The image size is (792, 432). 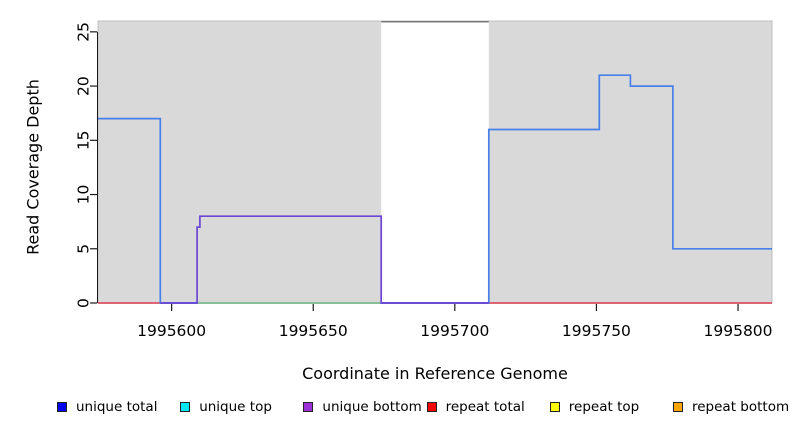 I want to click on highlight-region, so click(x=435, y=162).